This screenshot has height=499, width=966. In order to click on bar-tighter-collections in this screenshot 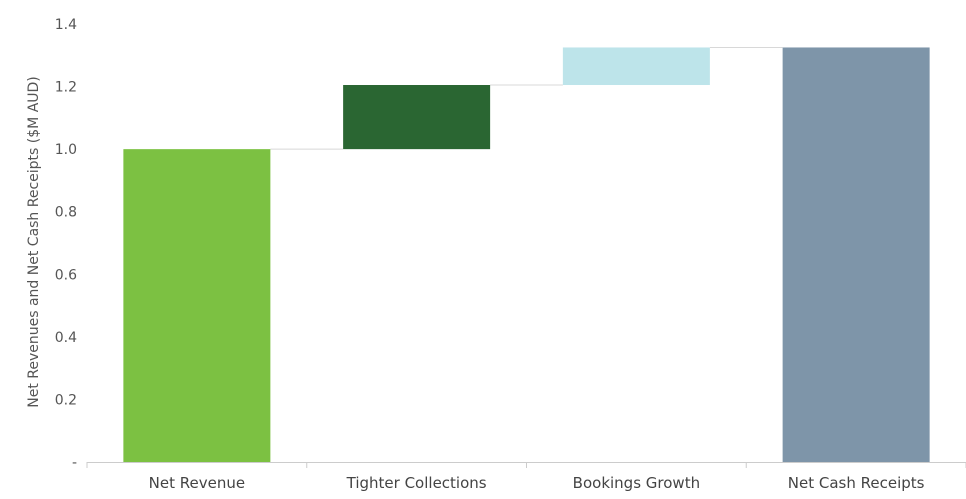, I will do `click(417, 117)`.